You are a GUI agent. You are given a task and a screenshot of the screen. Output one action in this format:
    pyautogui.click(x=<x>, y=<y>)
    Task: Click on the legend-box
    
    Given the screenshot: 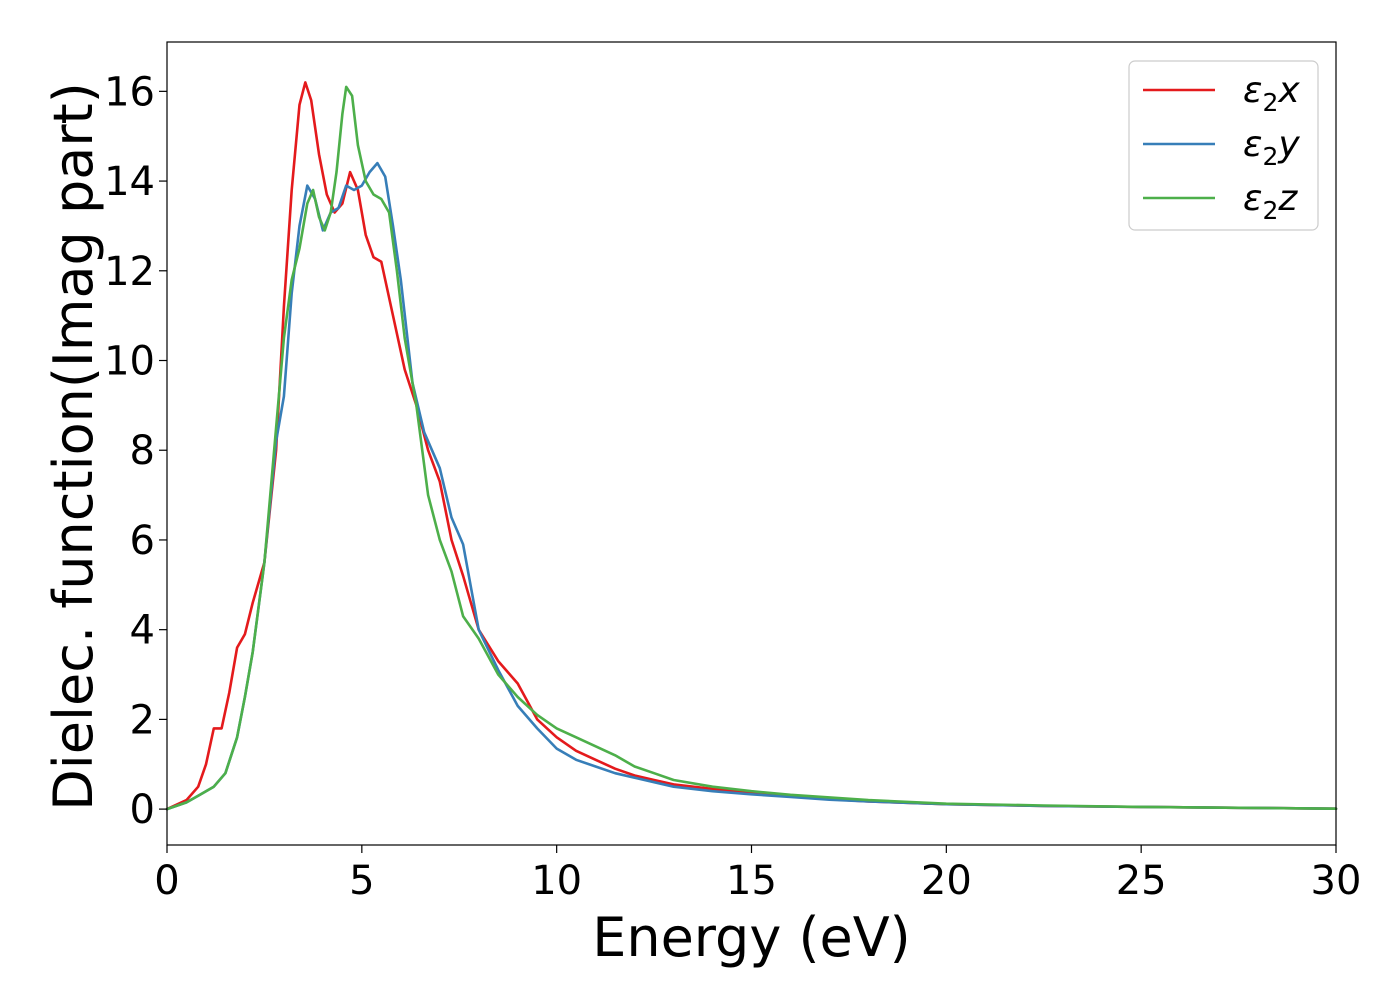 What is the action you would take?
    pyautogui.click(x=1223, y=145)
    